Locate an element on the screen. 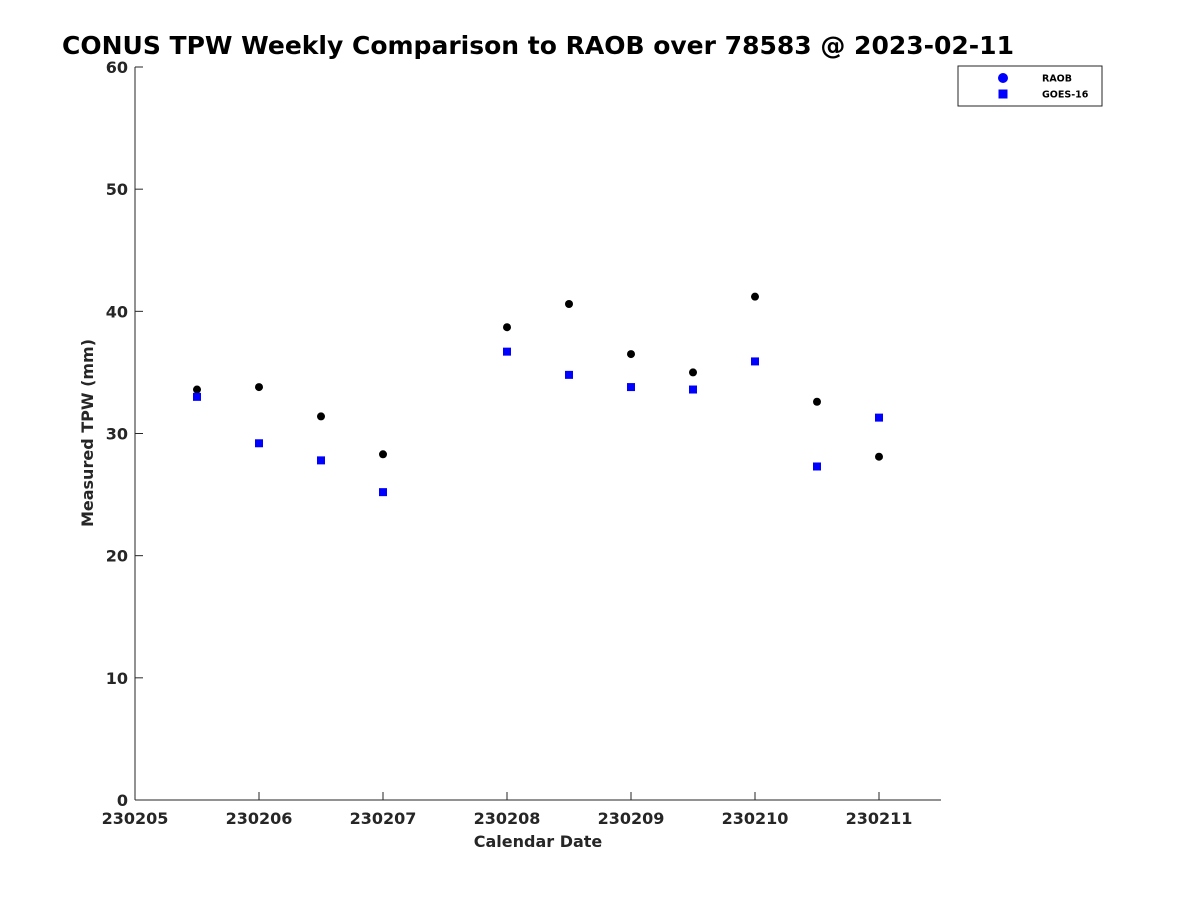  legend-raob-marker is located at coordinates (1003, 78).